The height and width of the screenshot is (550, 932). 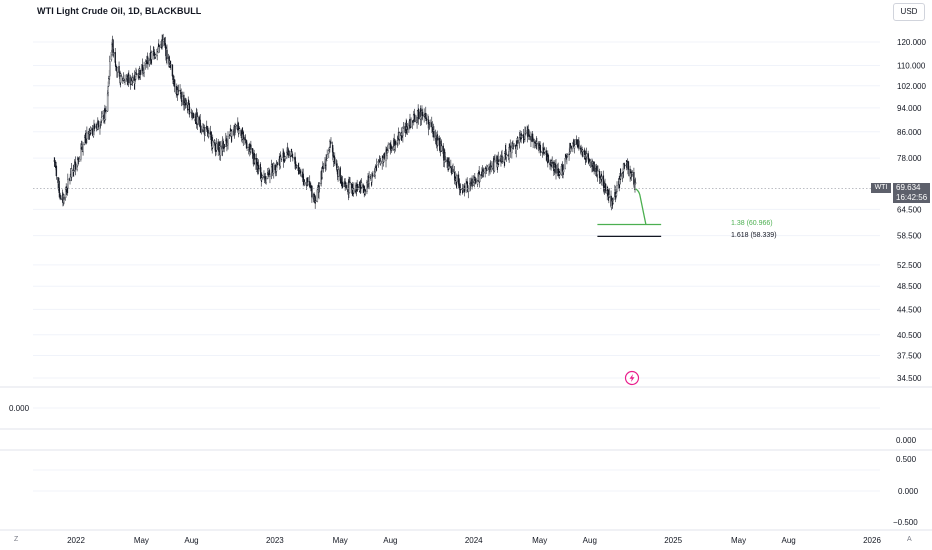 What do you see at coordinates (629, 230) in the screenshot?
I see `fib-extension-lines` at bounding box center [629, 230].